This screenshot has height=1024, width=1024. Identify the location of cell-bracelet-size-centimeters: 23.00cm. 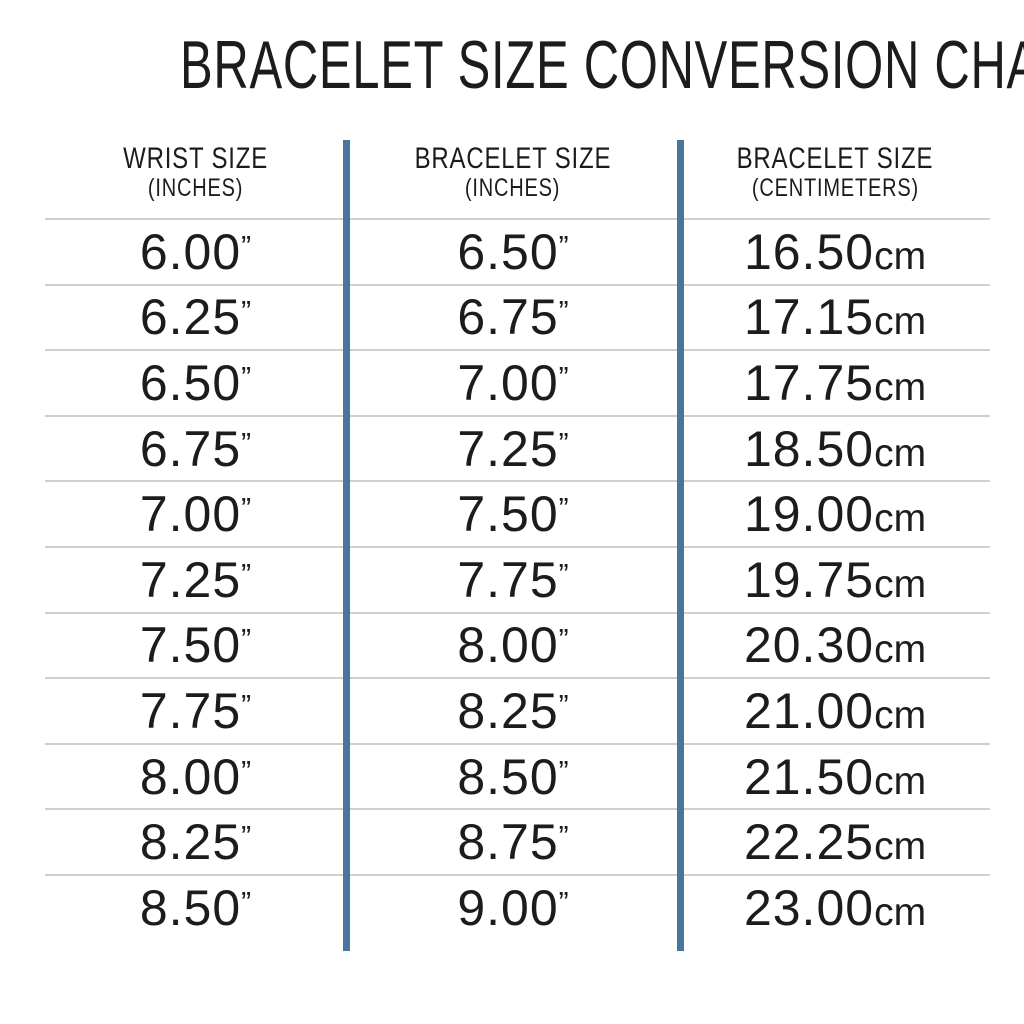
(835, 908).